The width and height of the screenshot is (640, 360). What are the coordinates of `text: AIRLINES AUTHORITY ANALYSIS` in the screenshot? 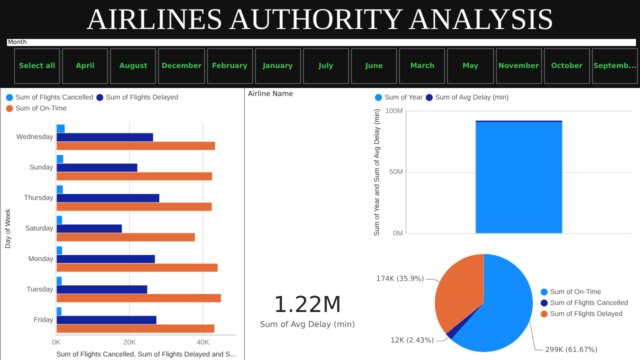 It's located at (320, 20).